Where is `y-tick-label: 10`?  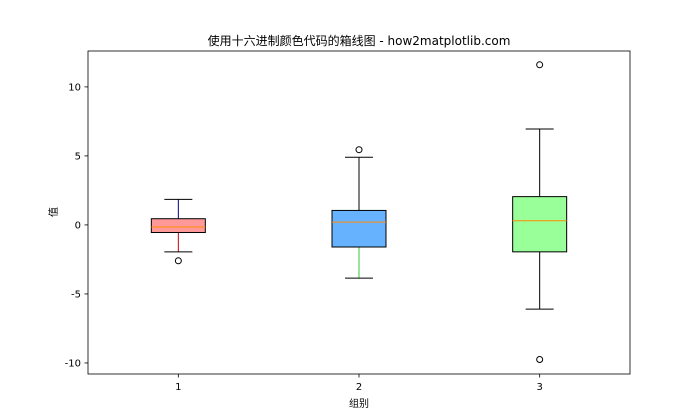 y-tick-label: 10 is located at coordinates (74, 87).